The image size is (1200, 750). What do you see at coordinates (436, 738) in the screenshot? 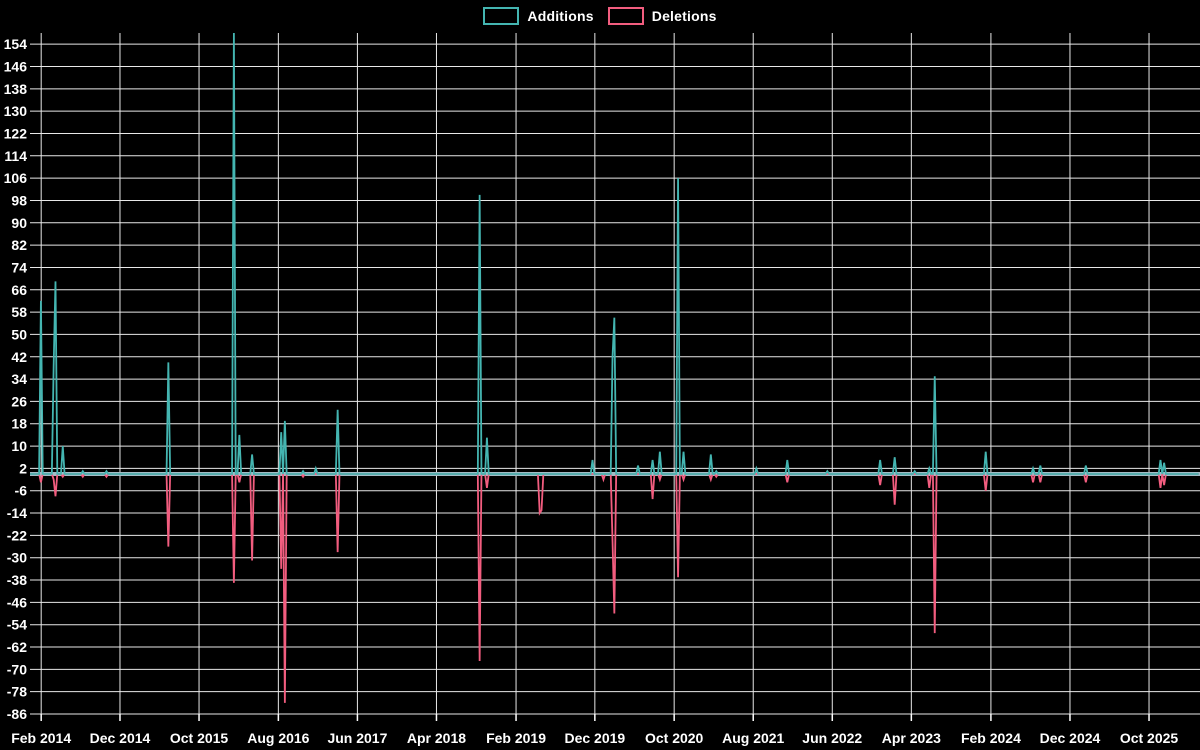
I see `x-tick-label: Apr 2018` at bounding box center [436, 738].